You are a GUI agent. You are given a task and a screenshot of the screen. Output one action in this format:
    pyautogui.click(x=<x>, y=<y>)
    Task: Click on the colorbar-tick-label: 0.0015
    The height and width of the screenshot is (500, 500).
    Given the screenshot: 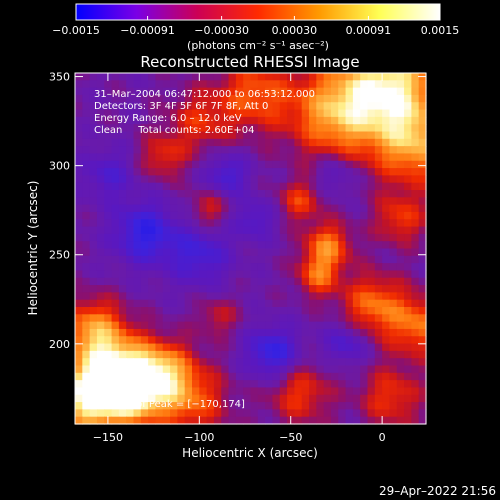 What is the action you would take?
    pyautogui.click(x=440, y=30)
    